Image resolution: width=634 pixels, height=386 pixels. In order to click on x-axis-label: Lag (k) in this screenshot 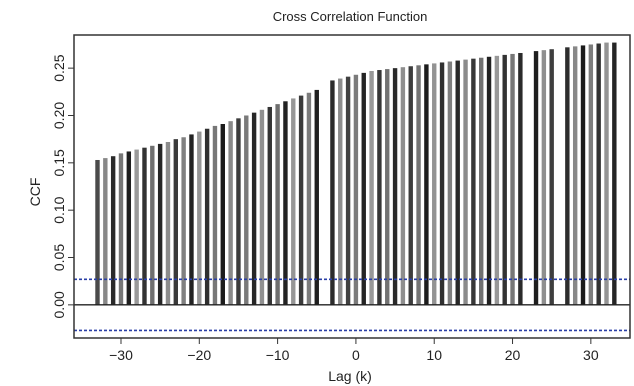, I will do `click(350, 376)`.